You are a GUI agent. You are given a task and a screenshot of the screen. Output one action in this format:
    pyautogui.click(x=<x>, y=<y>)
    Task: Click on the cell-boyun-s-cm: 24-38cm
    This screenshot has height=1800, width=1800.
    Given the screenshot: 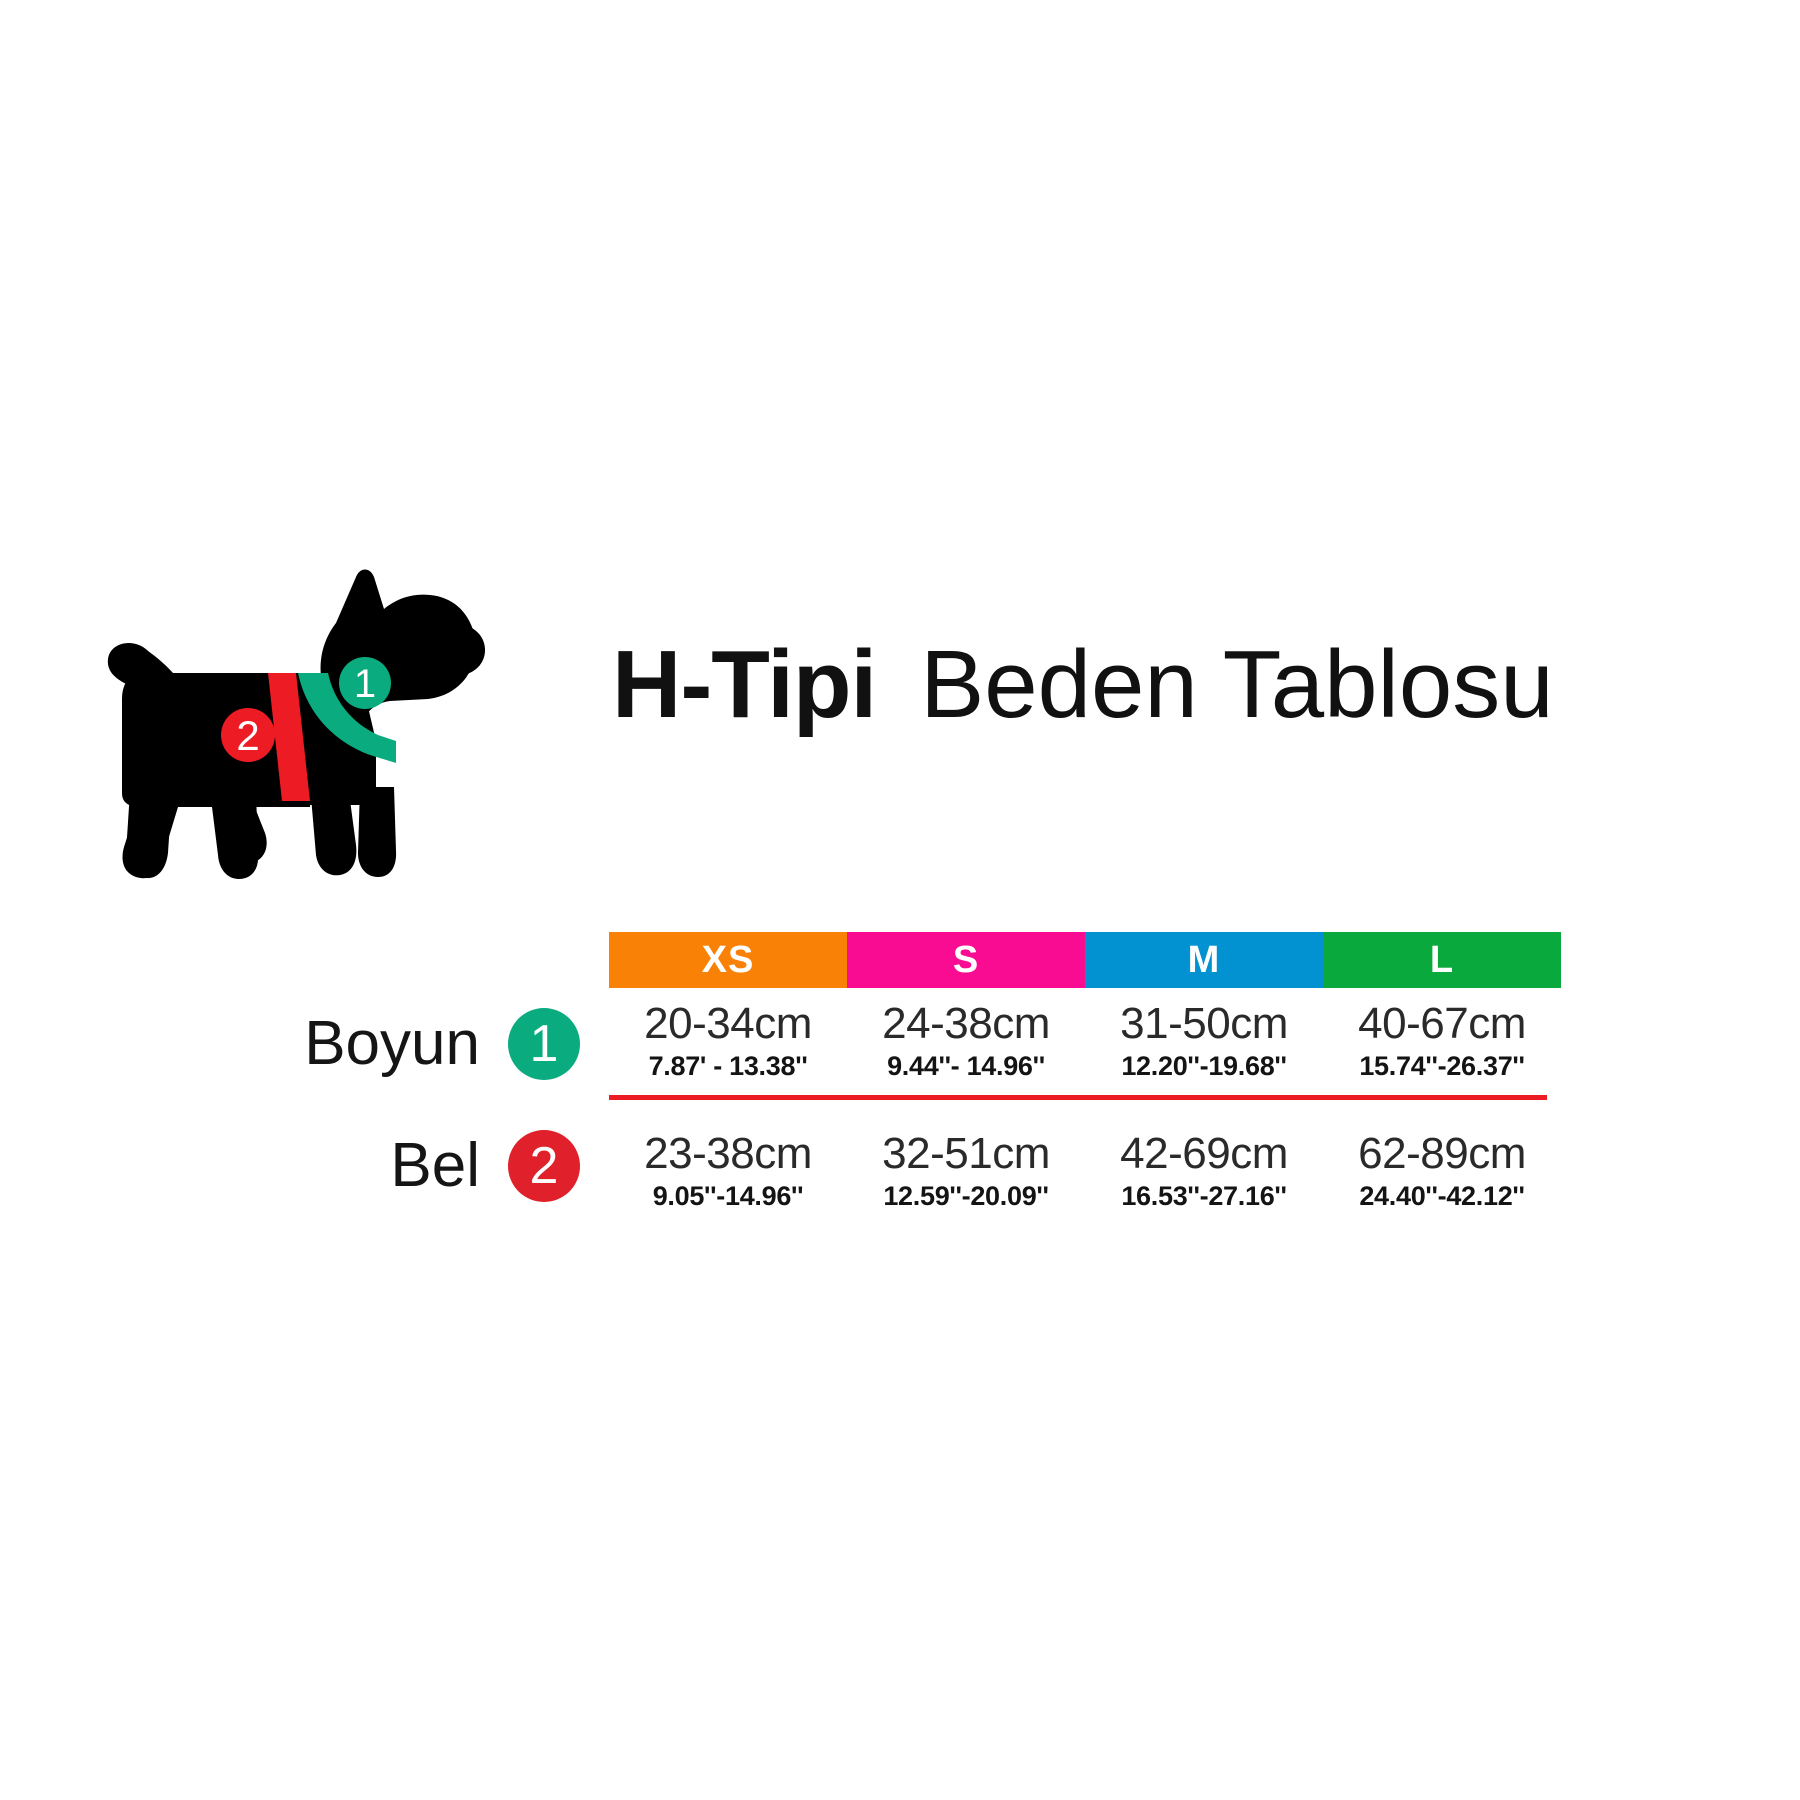 What is the action you would take?
    pyautogui.click(x=966, y=1023)
    